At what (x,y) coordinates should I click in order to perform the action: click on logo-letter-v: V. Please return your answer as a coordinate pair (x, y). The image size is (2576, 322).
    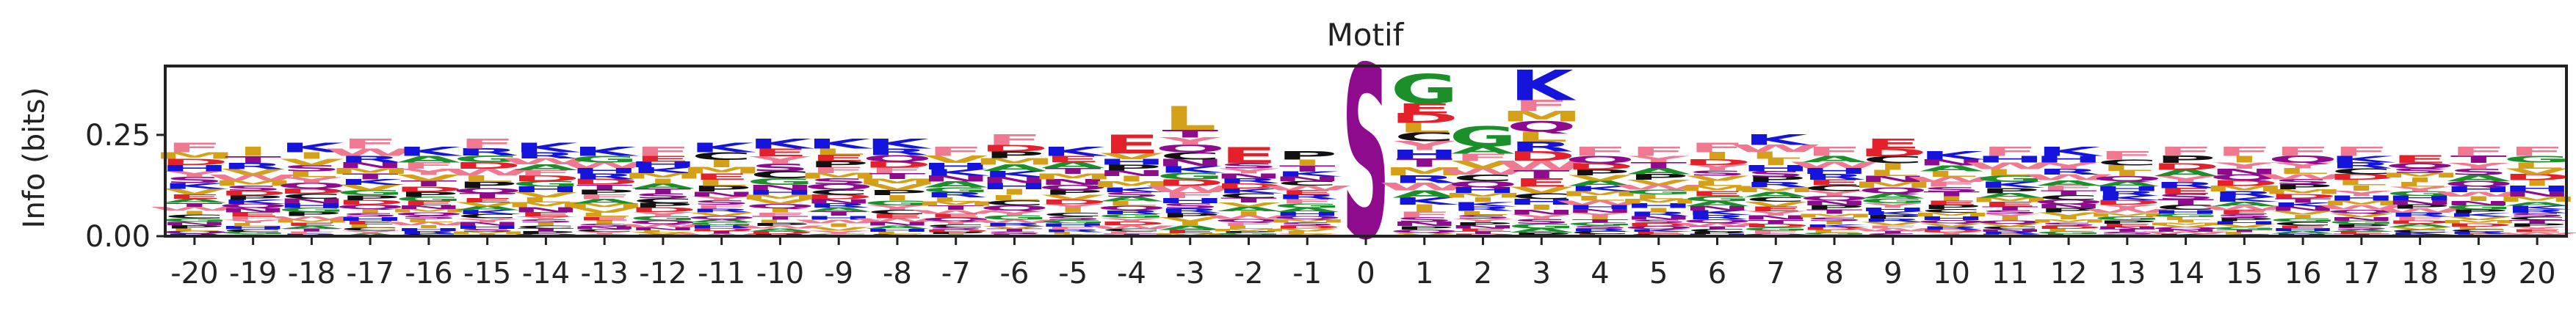
    Looking at the image, I should click on (839, 229).